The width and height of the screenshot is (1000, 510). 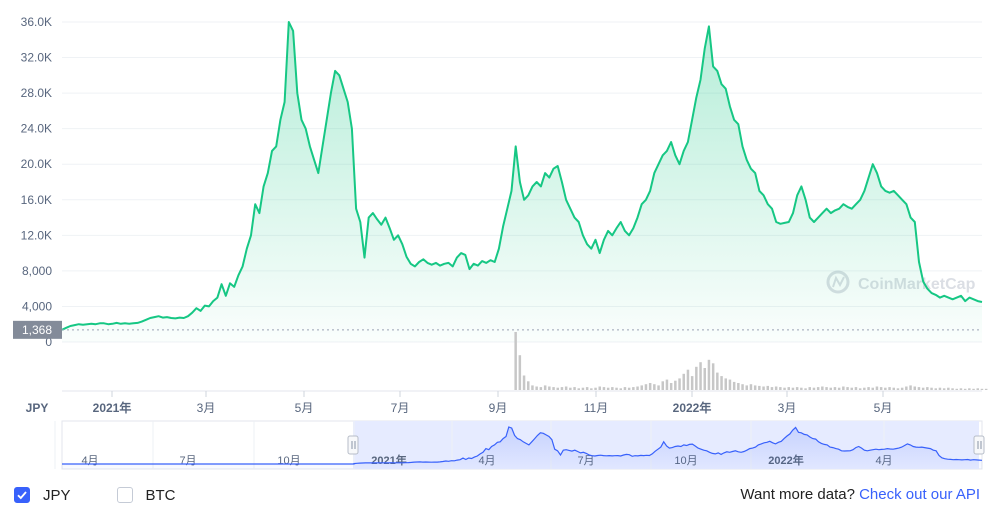 I want to click on current-price-badge: 1,368, so click(x=37, y=329).